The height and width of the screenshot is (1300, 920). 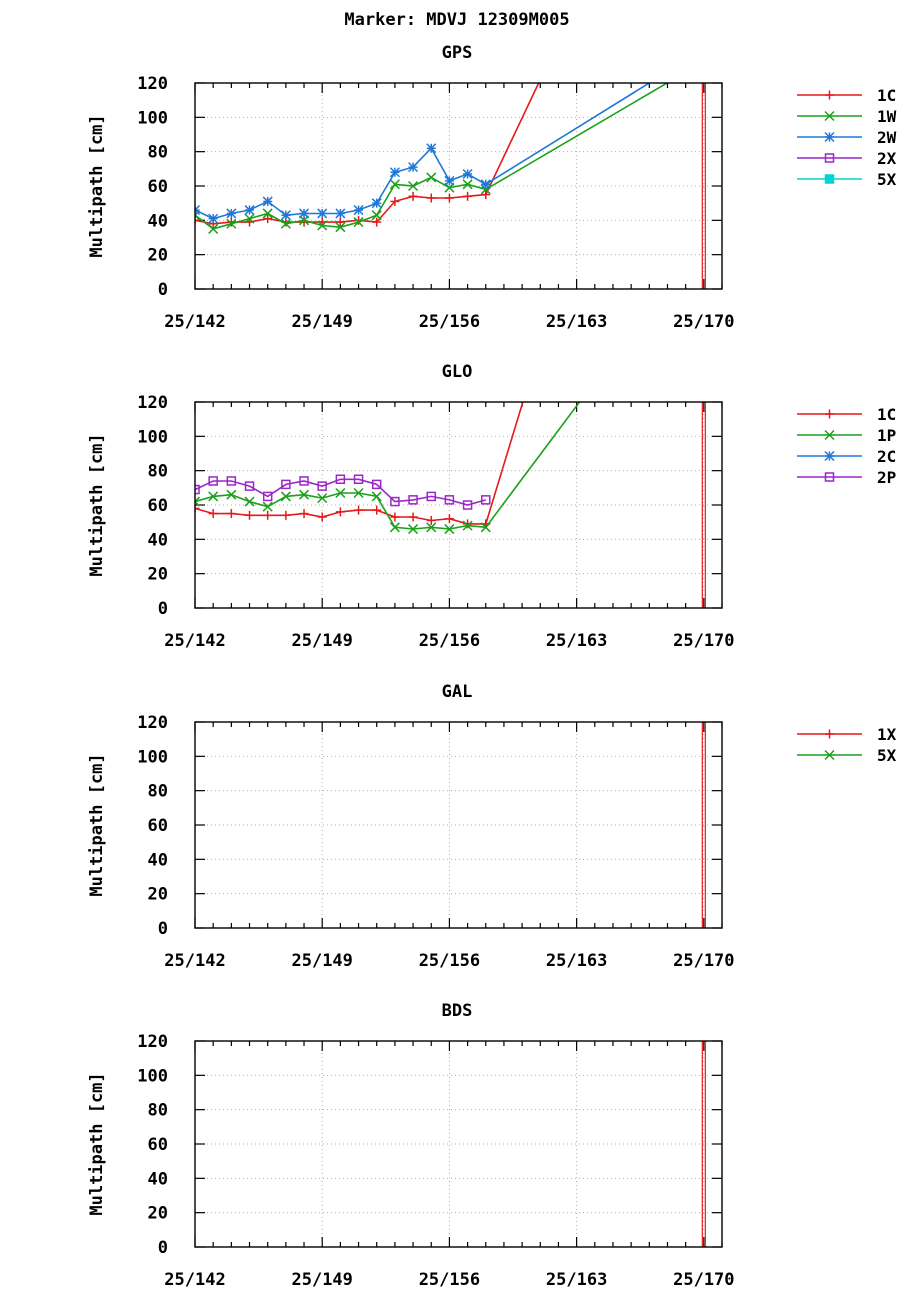 I want to click on glo-ytick-label: 20, so click(x=158, y=575).